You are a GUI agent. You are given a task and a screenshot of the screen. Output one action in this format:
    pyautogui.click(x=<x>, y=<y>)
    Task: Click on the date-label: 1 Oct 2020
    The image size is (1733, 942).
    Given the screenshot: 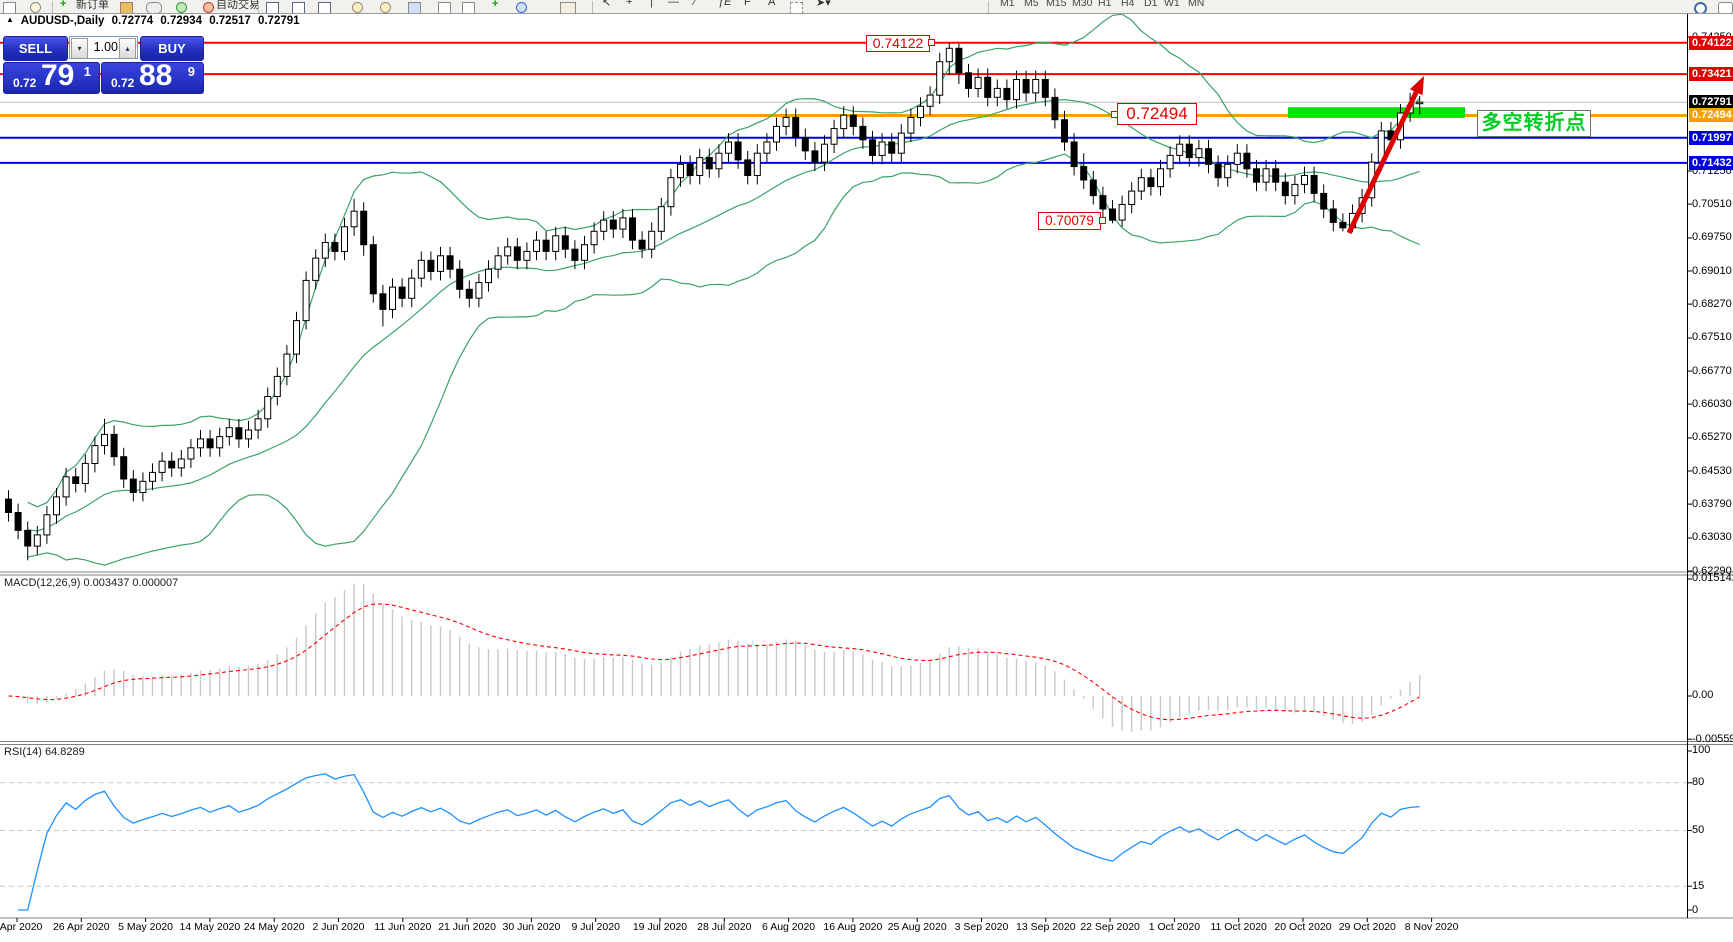 What is the action you would take?
    pyautogui.click(x=1174, y=927)
    